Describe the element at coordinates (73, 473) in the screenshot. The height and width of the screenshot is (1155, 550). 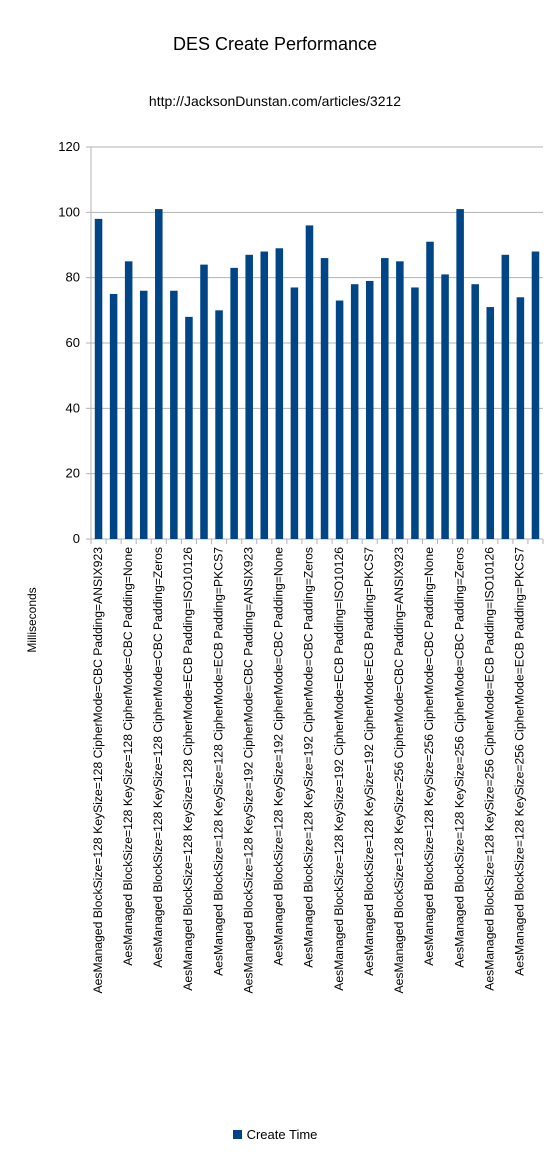
I see `y-tick-label: 20` at that location.